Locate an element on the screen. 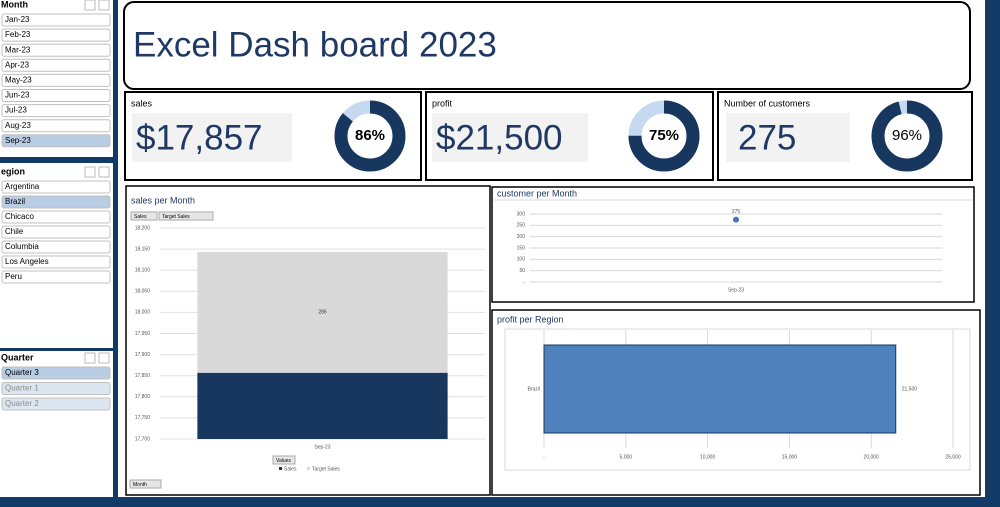 This screenshot has height=507, width=1000. kpi-title: Number of customers is located at coordinates (767, 103).